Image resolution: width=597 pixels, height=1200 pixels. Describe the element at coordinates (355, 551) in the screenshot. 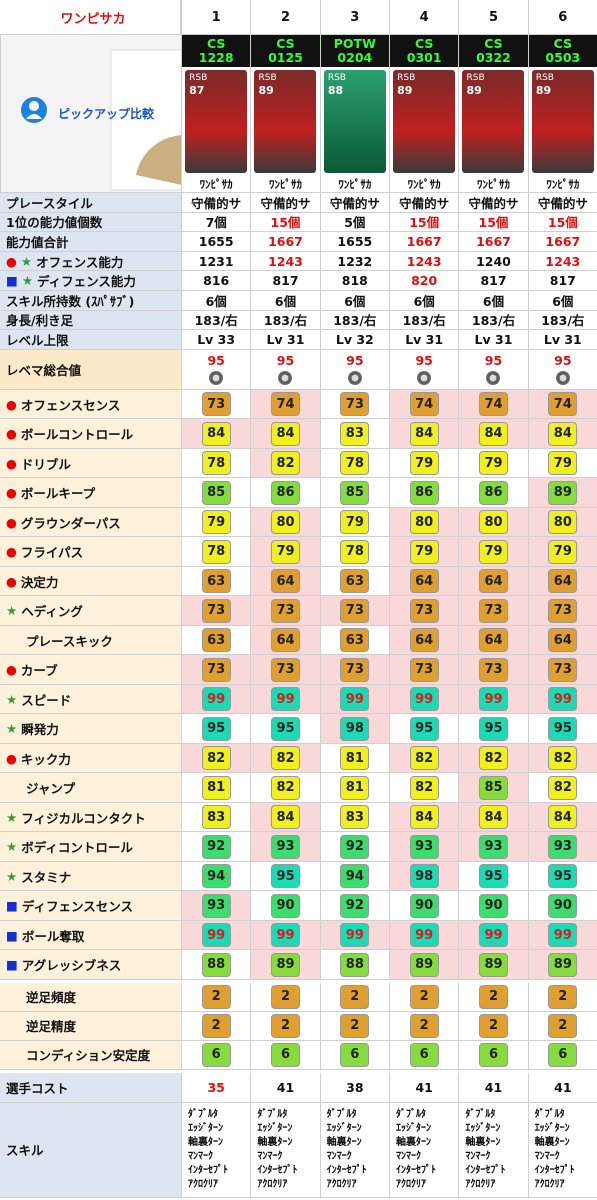

I see `stat-badge: 78` at that location.